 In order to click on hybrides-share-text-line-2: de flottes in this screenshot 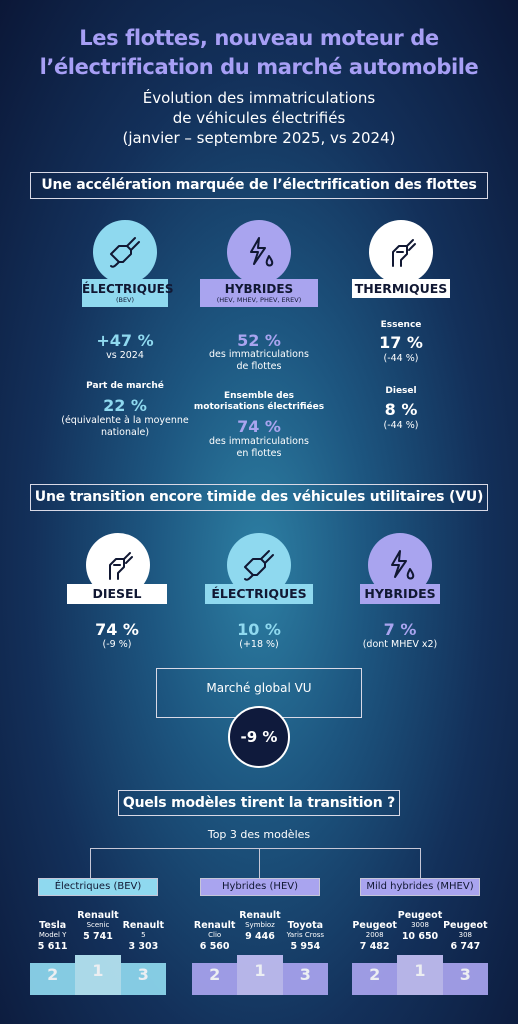, I will do `click(259, 366)`.